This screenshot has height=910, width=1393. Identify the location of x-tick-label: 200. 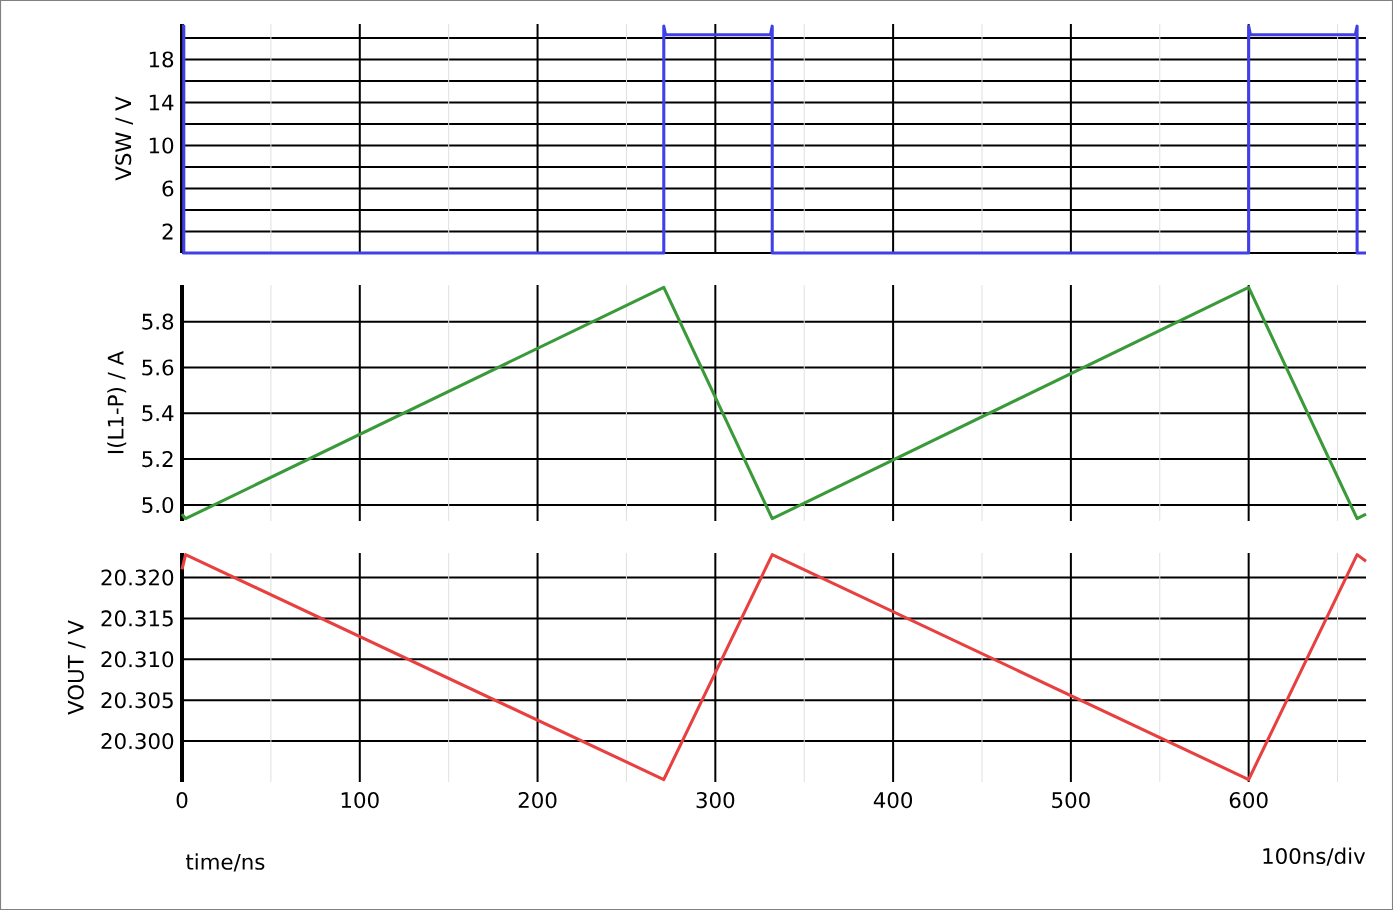
(537, 800).